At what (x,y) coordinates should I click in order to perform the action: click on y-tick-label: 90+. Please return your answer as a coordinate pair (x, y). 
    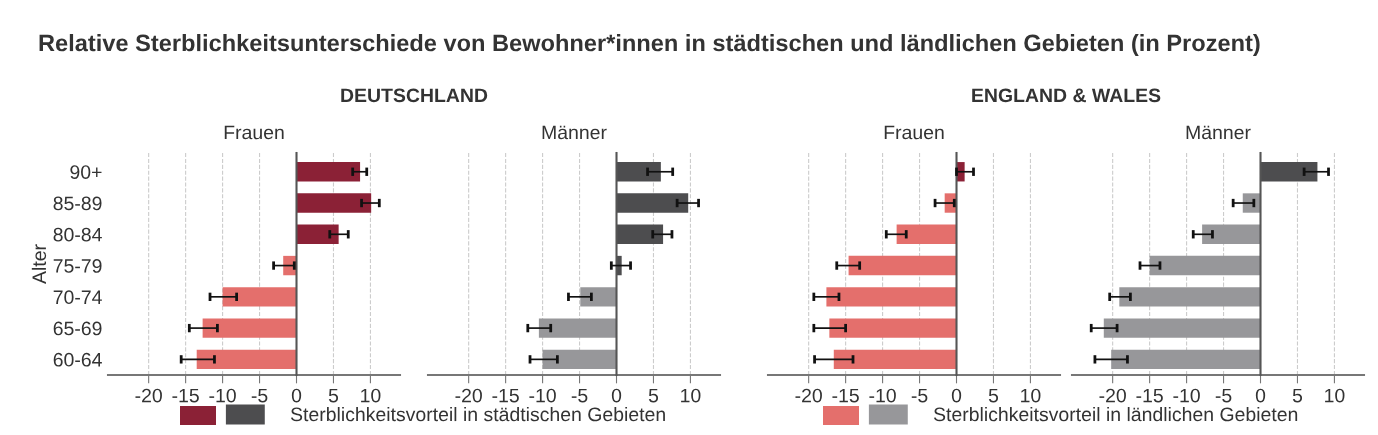
    Looking at the image, I should click on (86, 172).